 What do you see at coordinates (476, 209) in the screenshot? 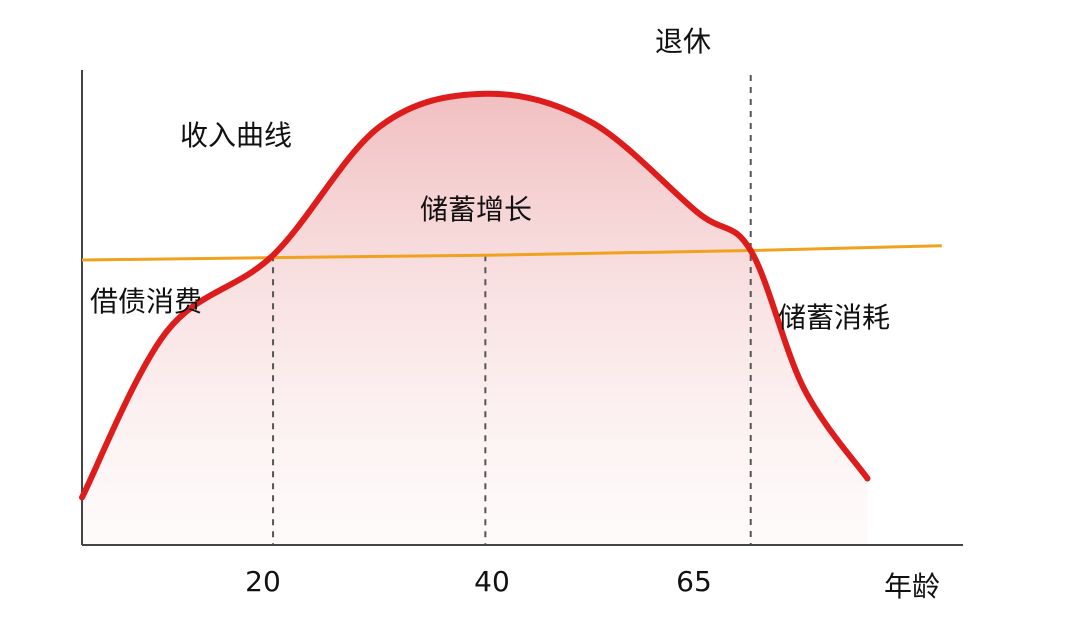
I see `saving-growth-annotation: 储蓄增长` at bounding box center [476, 209].